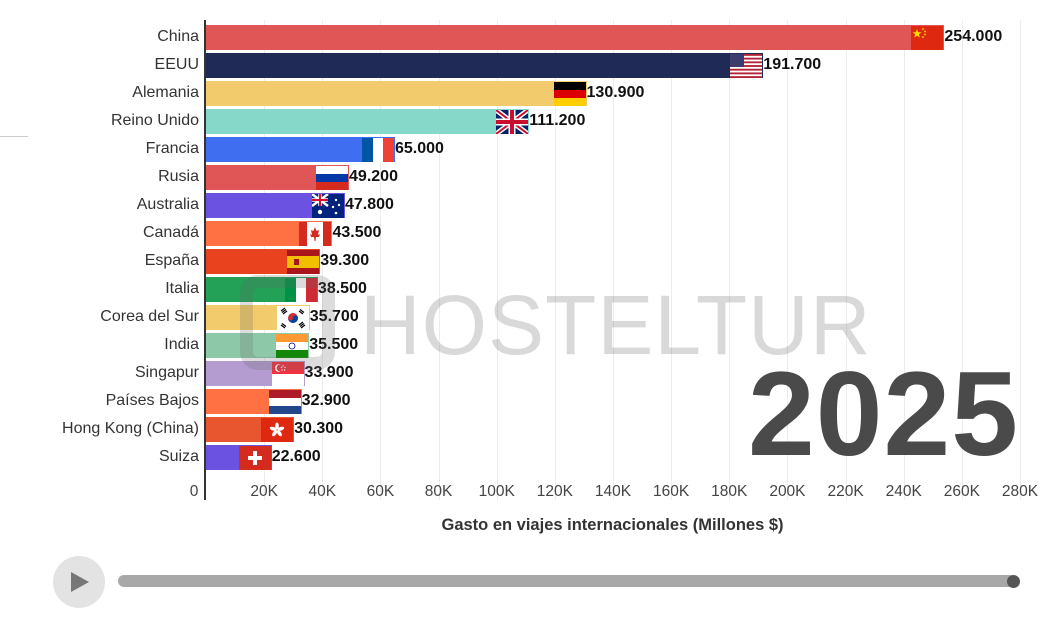 This screenshot has width=1049, height=642. What do you see at coordinates (292, 346) in the screenshot?
I see `india-flag-icon` at bounding box center [292, 346].